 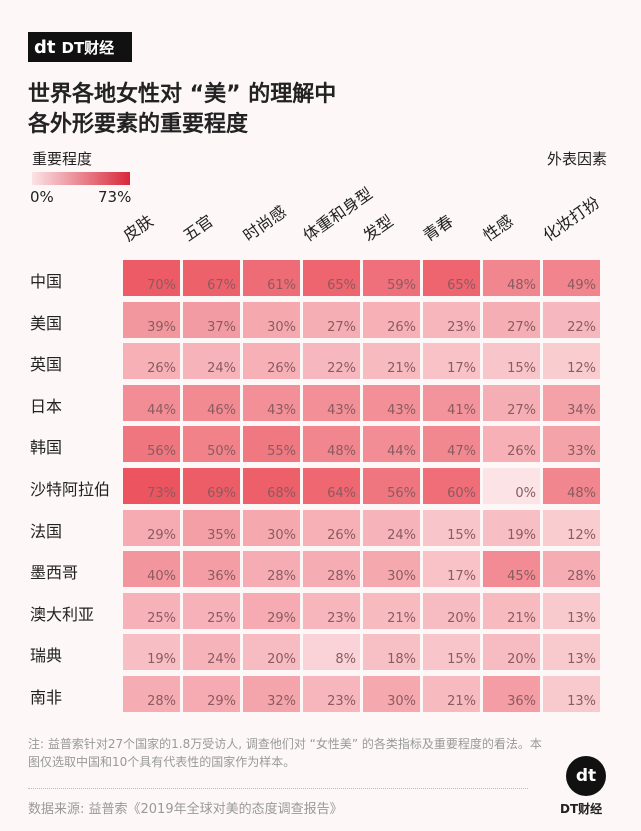 I want to click on cell-value-label: 25%, so click(x=221, y=618).